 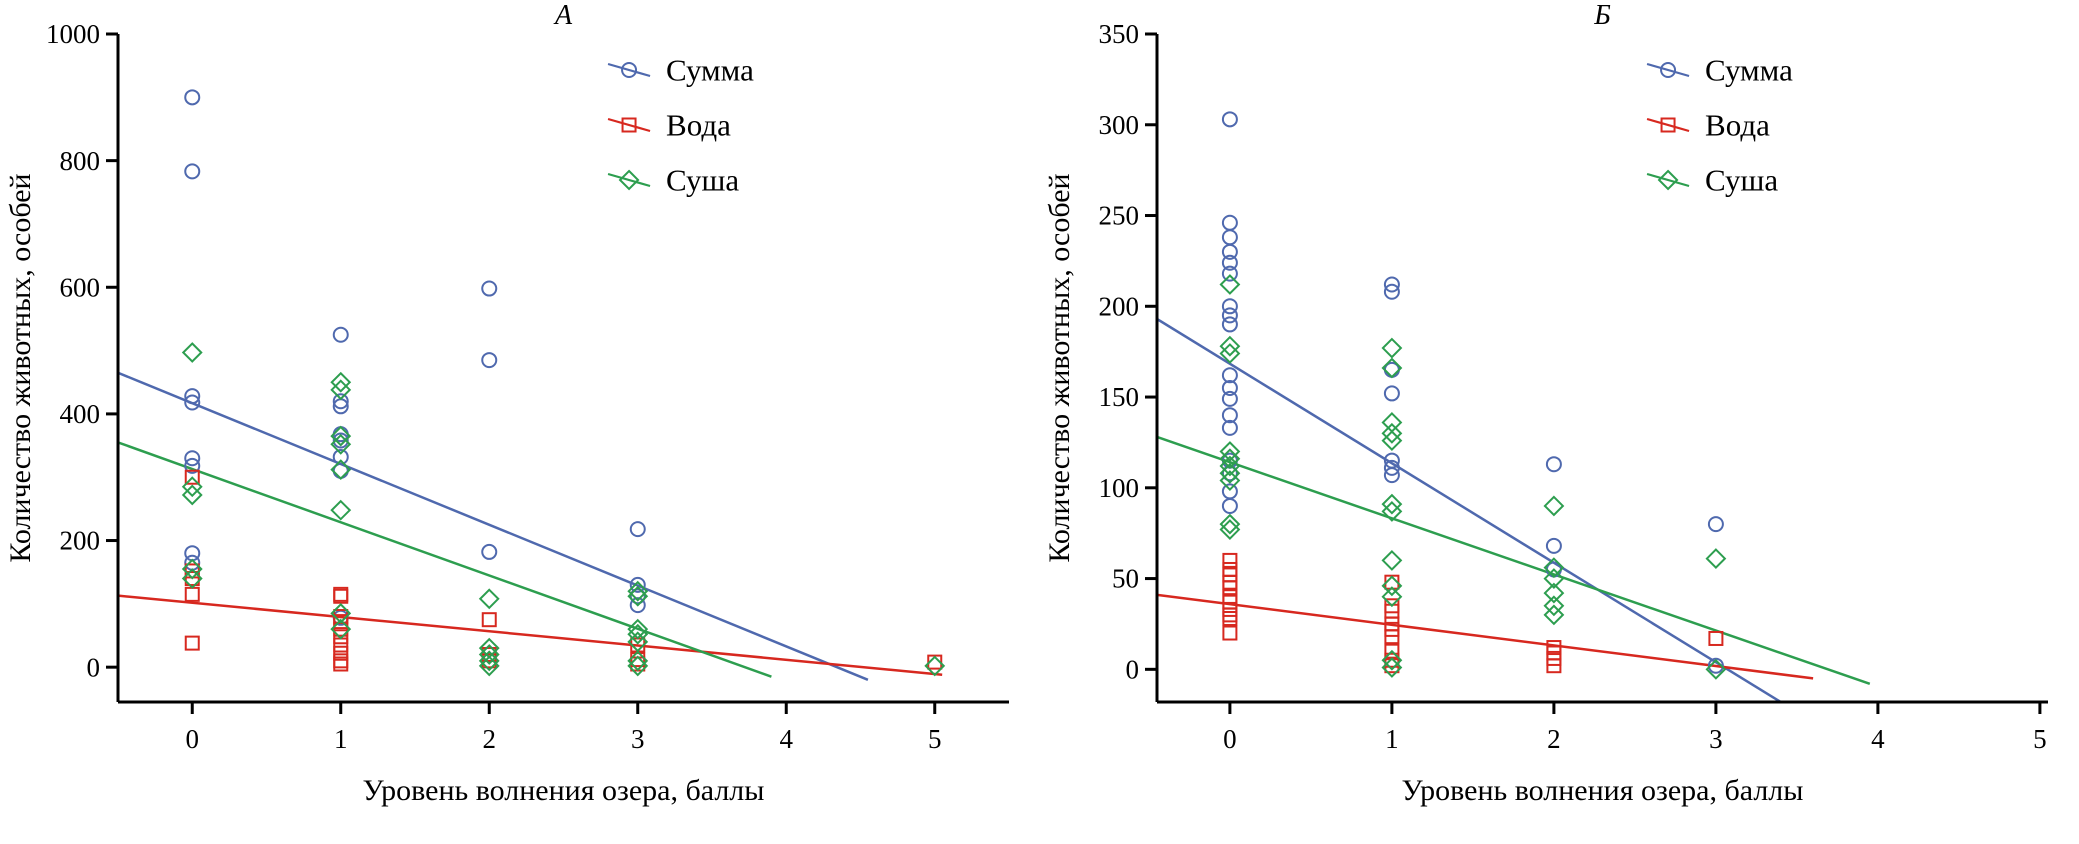 I want to click on legend-label: Сумма, so click(x=710, y=70).